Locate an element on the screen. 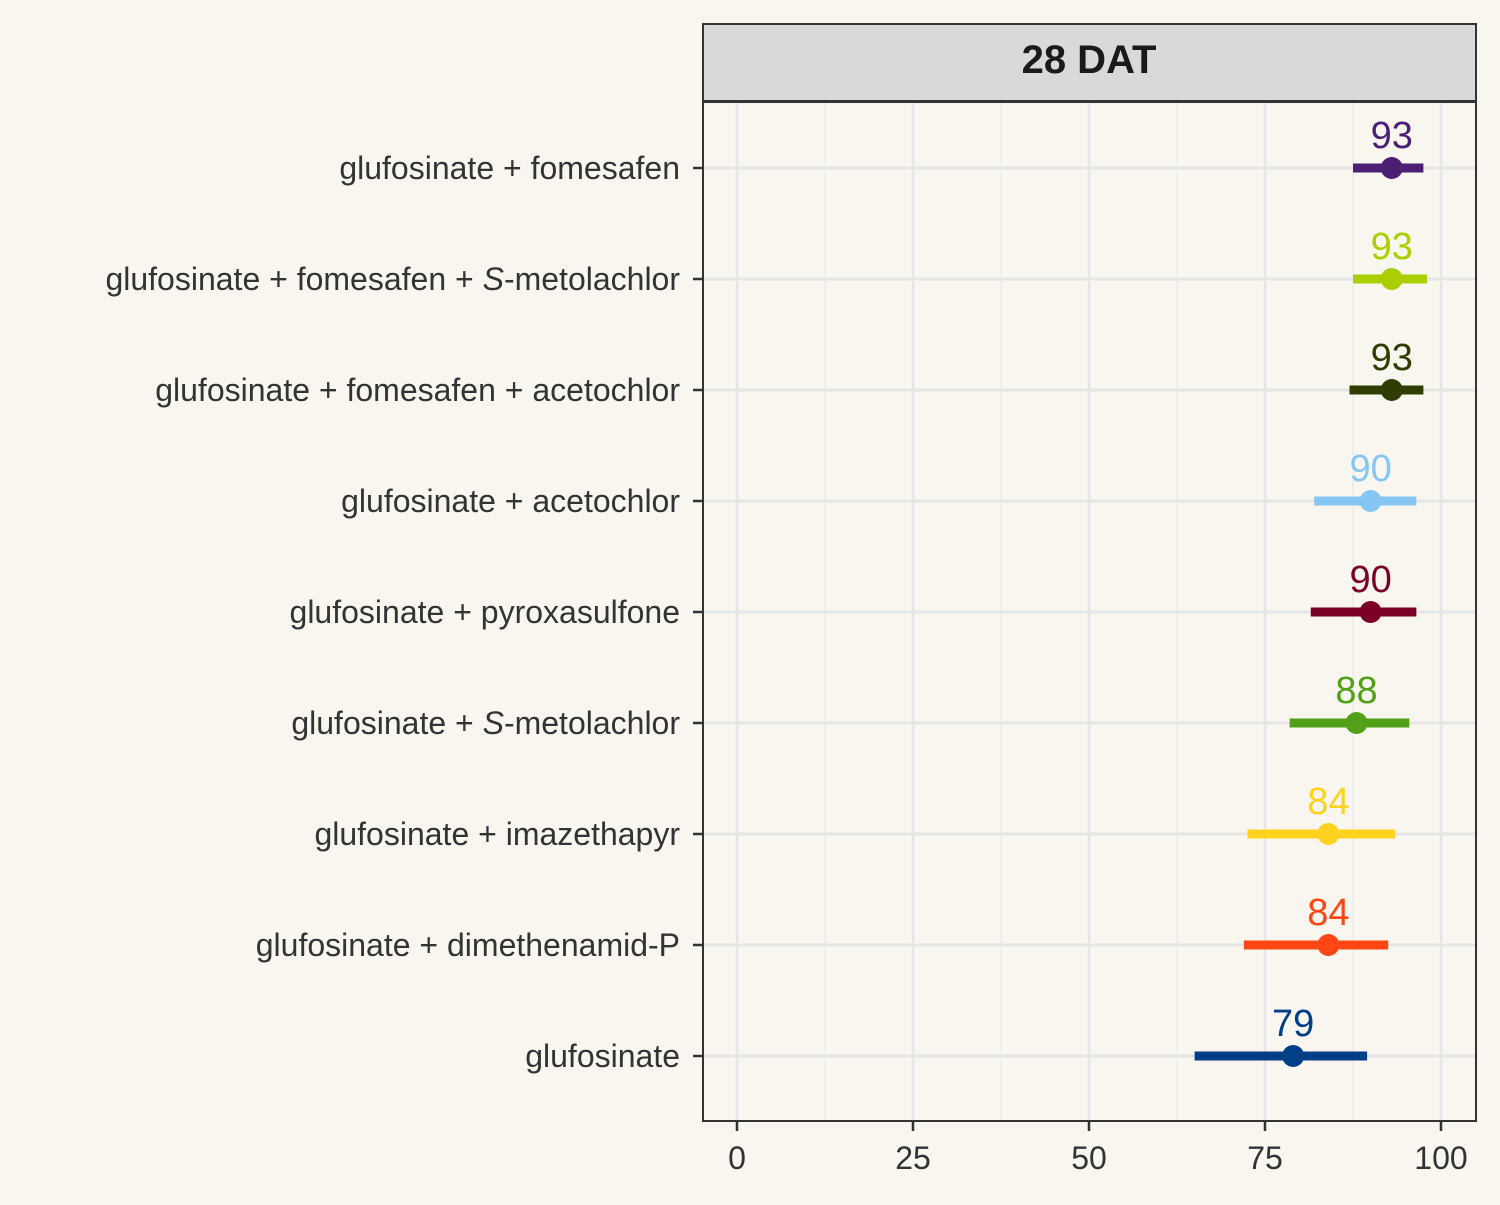 This screenshot has width=1500, height=1205. y-tick-label-part: glufosinate + fomesafen is located at coordinates (509, 168).